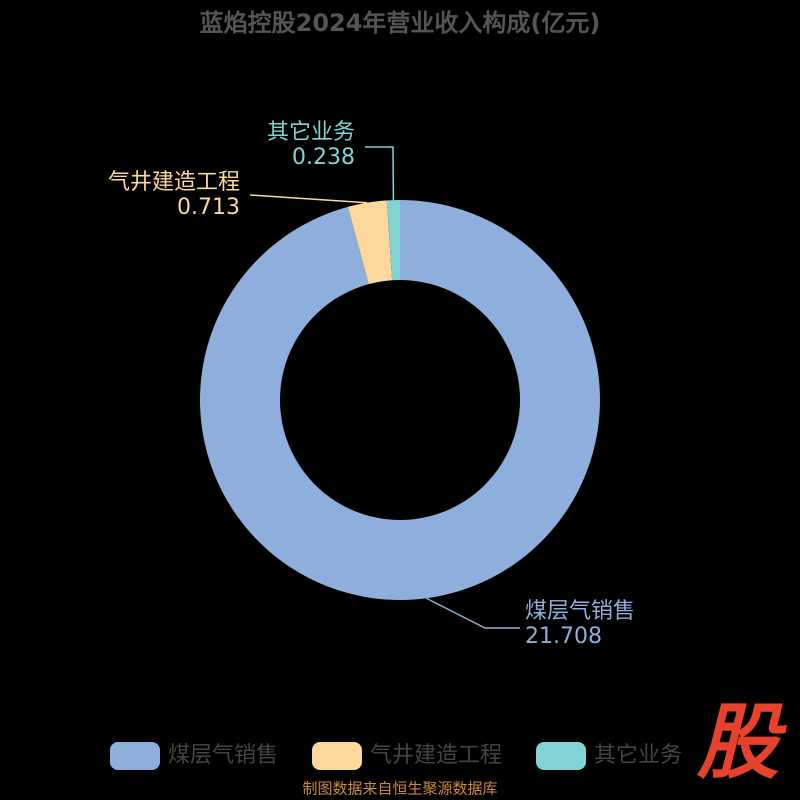 This screenshot has width=800, height=800. I want to click on slice-value: 21.708, so click(563, 636).